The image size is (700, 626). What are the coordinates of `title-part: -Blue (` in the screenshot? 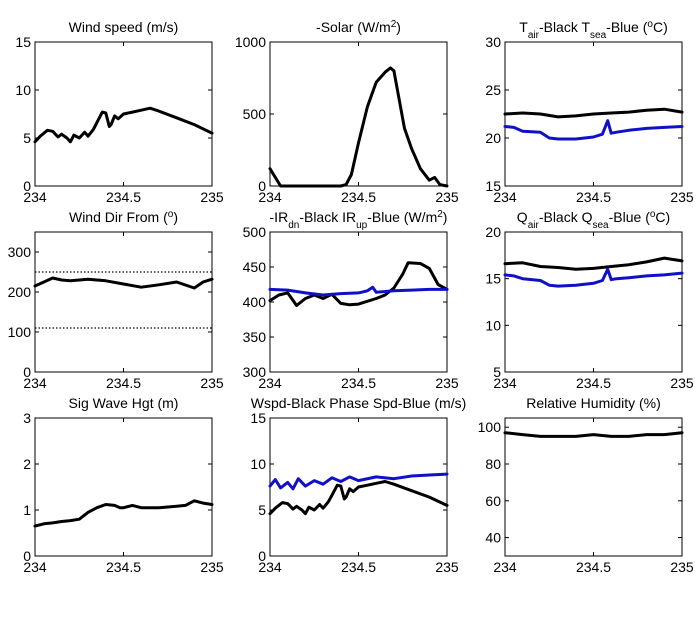 It's located at (630, 217).